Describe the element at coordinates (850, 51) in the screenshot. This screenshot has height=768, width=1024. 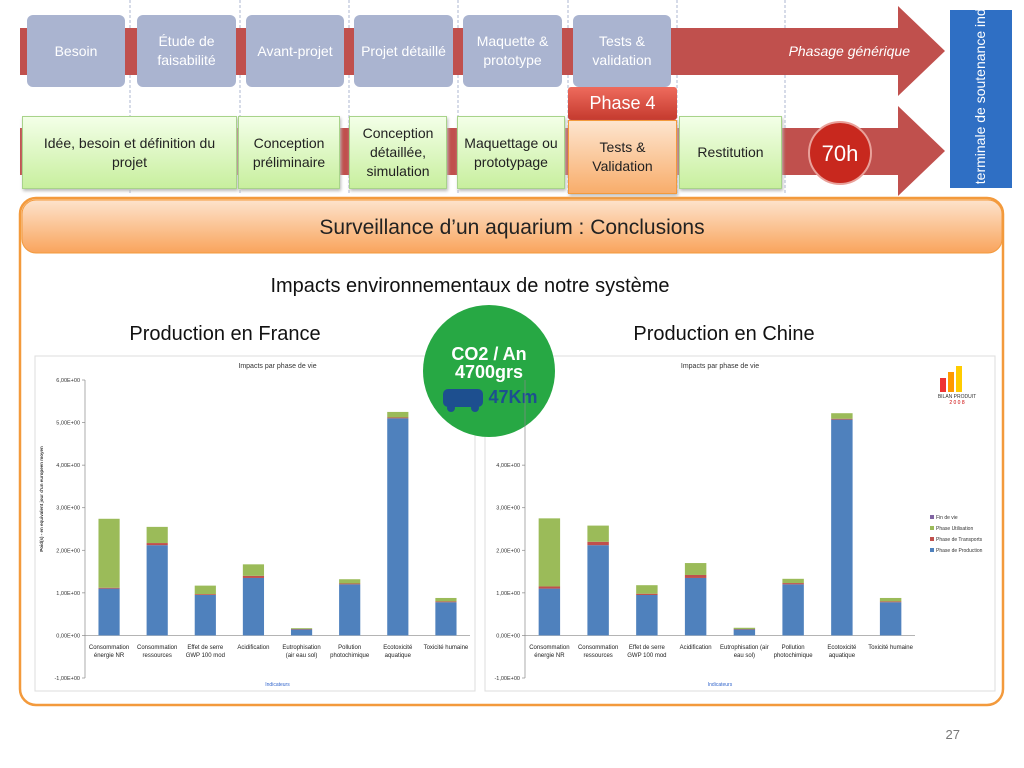
I see `generic-label: Phasage générique` at that location.